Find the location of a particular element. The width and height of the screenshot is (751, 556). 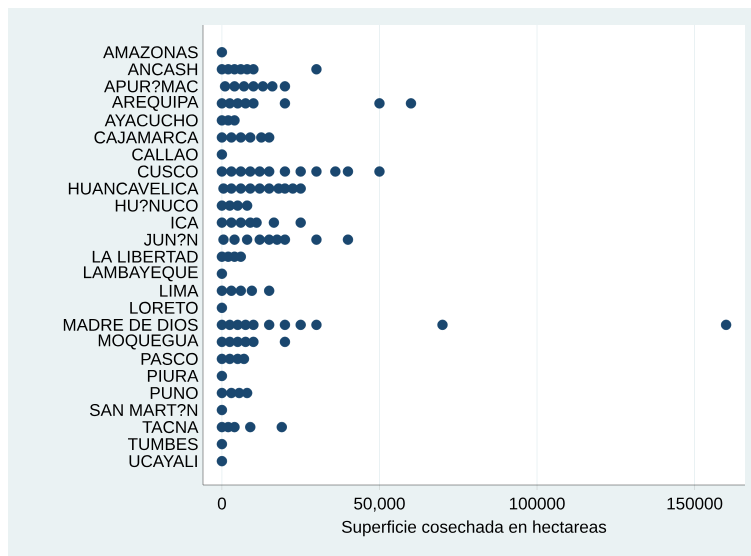

y-tick-label: AYACUCHO is located at coordinates (151, 120).